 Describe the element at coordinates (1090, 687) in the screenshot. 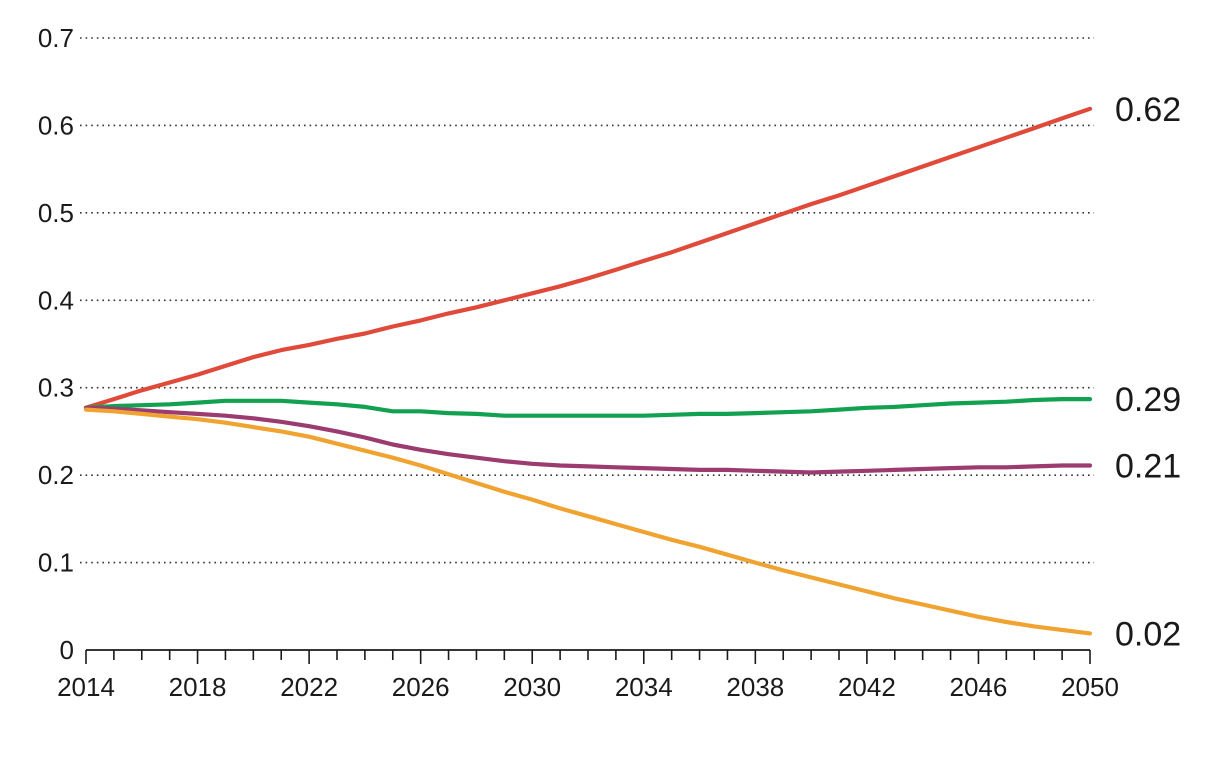

I see `x-tick-label: 2050` at that location.